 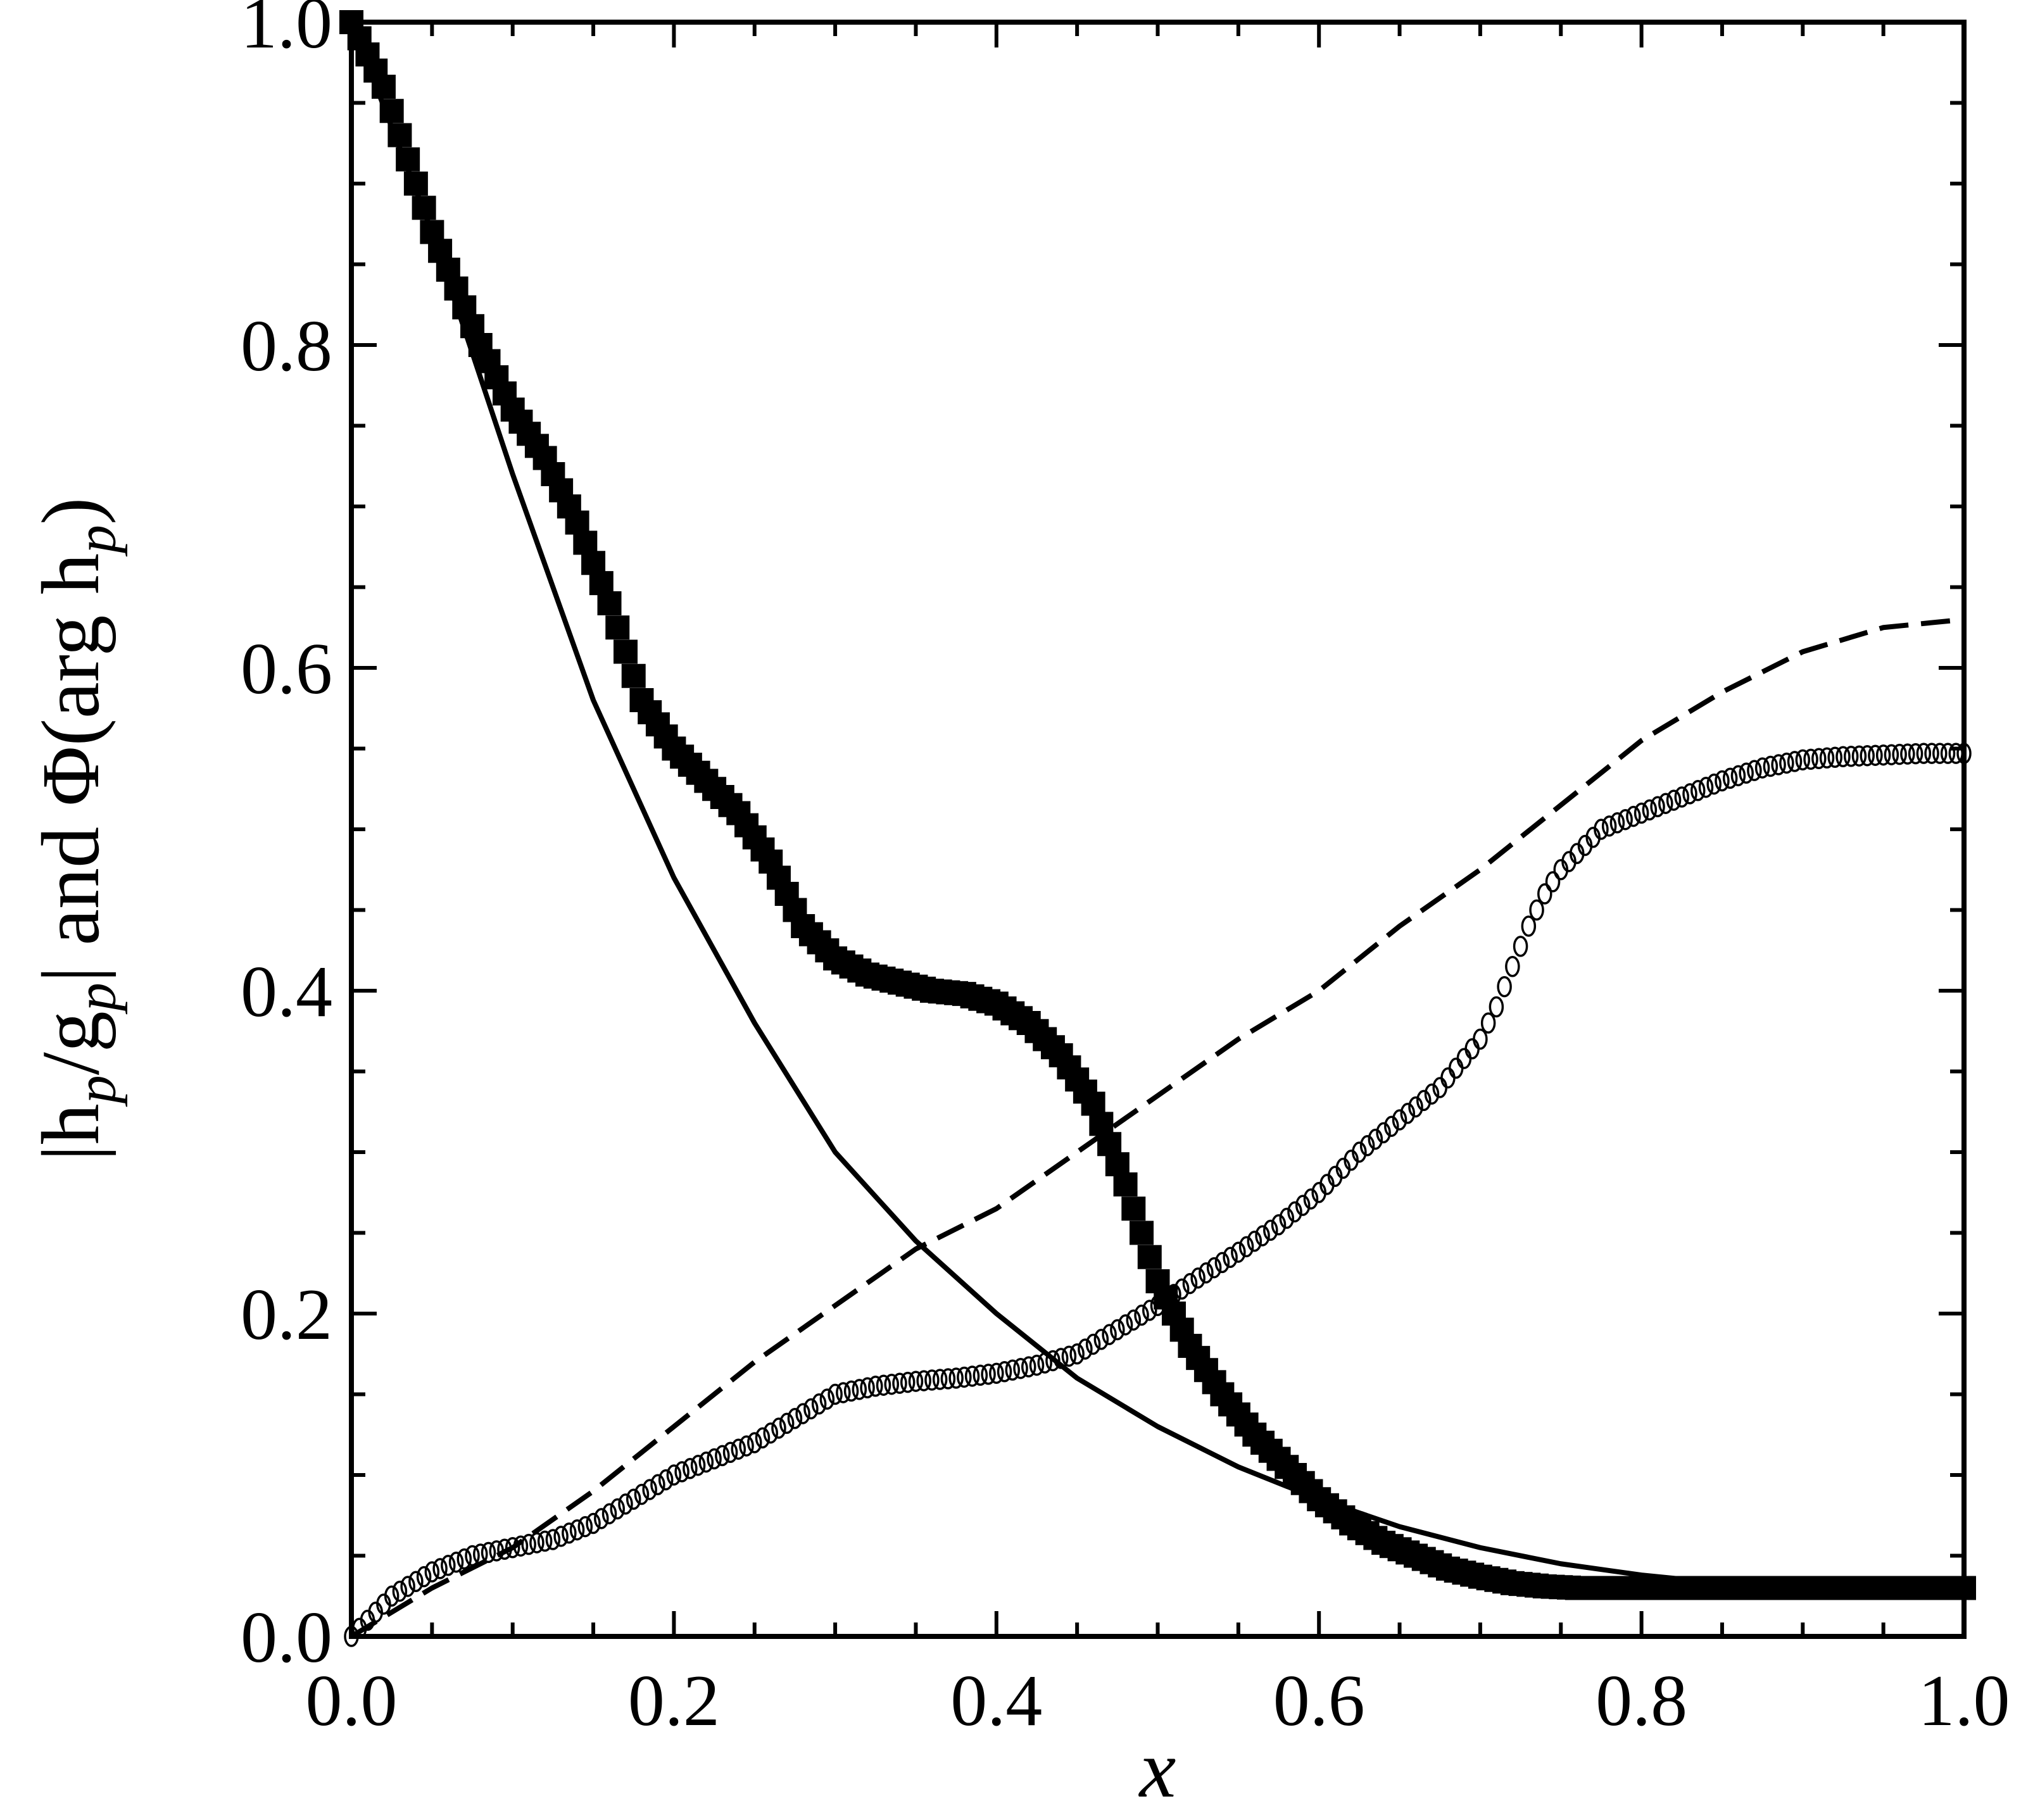 What do you see at coordinates (1642, 1701) in the screenshot?
I see `x-tick-label: 0.8` at bounding box center [1642, 1701].